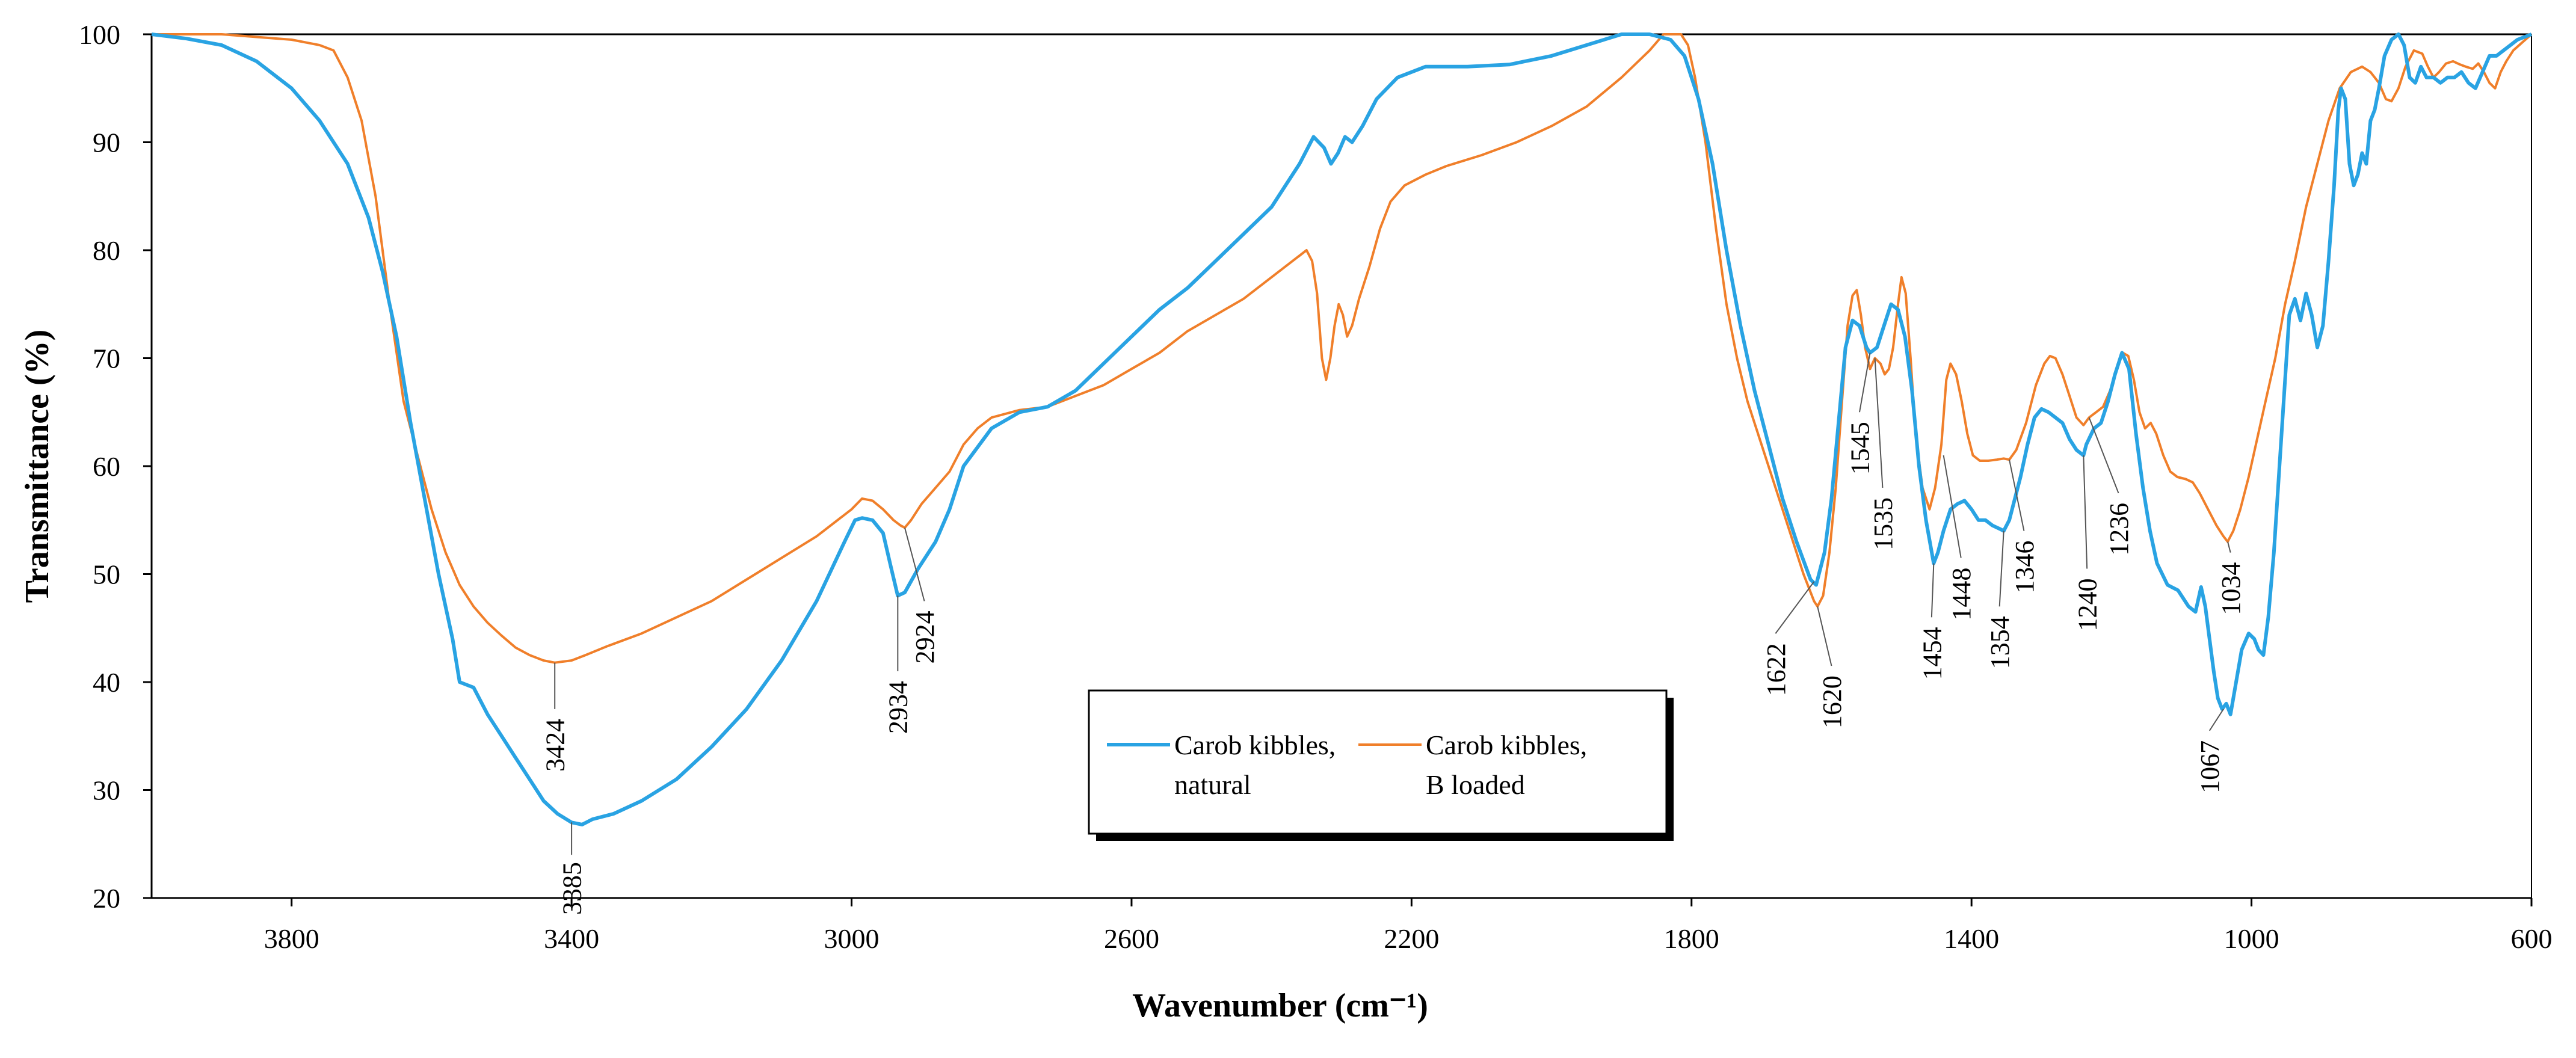  What do you see at coordinates (2532, 938) in the screenshot?
I see `x-tick-label: 600` at bounding box center [2532, 938].